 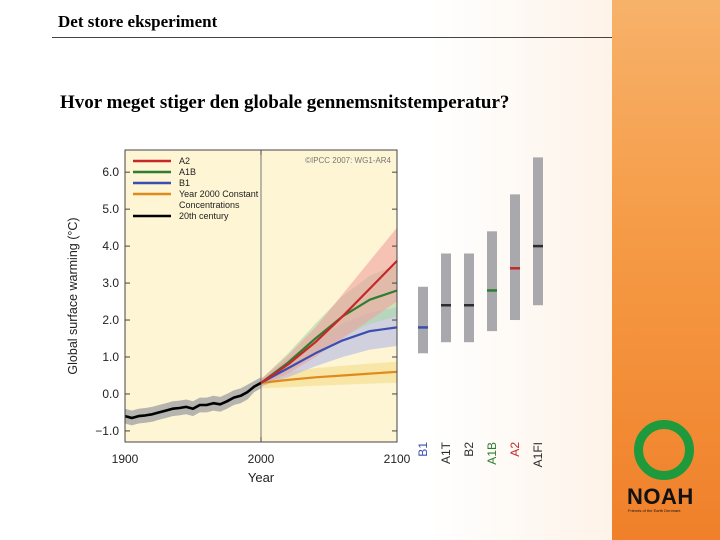 I want to click on noah-ring-icon, so click(x=664, y=450).